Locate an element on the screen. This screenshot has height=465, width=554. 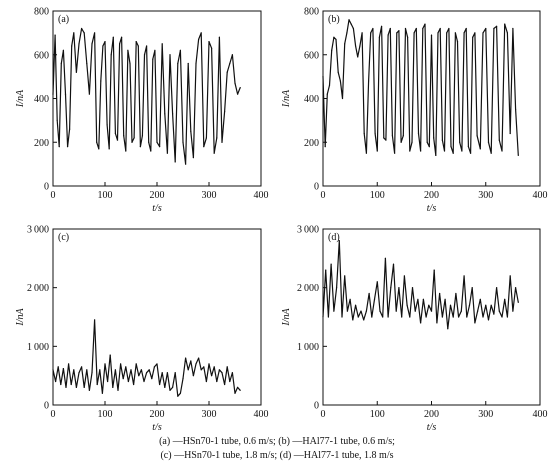
x-axis-label: t/s is located at coordinates (432, 427).